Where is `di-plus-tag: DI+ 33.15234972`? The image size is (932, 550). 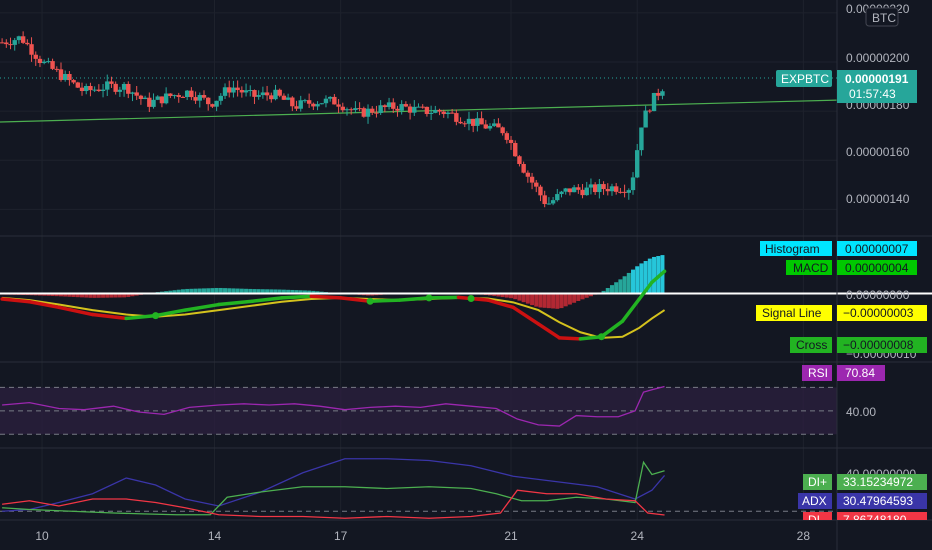
di-plus-tag: DI+ 33.15234972 is located at coordinates (865, 482).